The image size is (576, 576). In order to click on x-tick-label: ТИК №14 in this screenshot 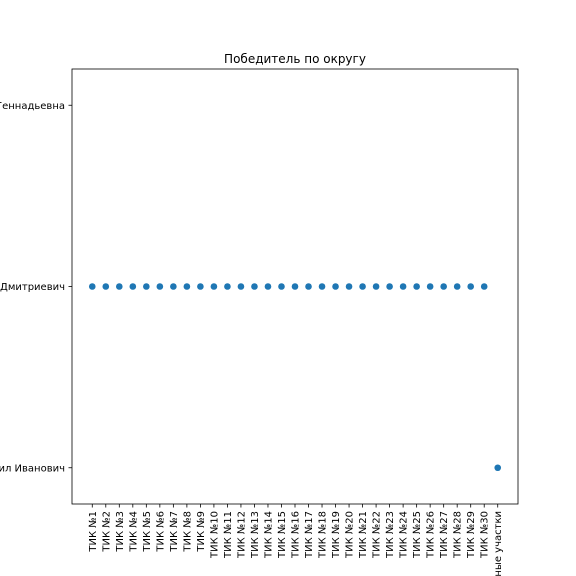, I will do `click(268, 535)`.